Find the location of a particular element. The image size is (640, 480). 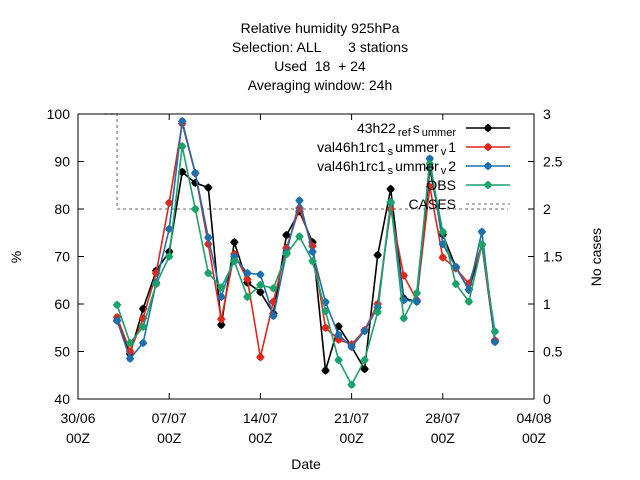

y-tick-label: 40 is located at coordinates (62, 399).